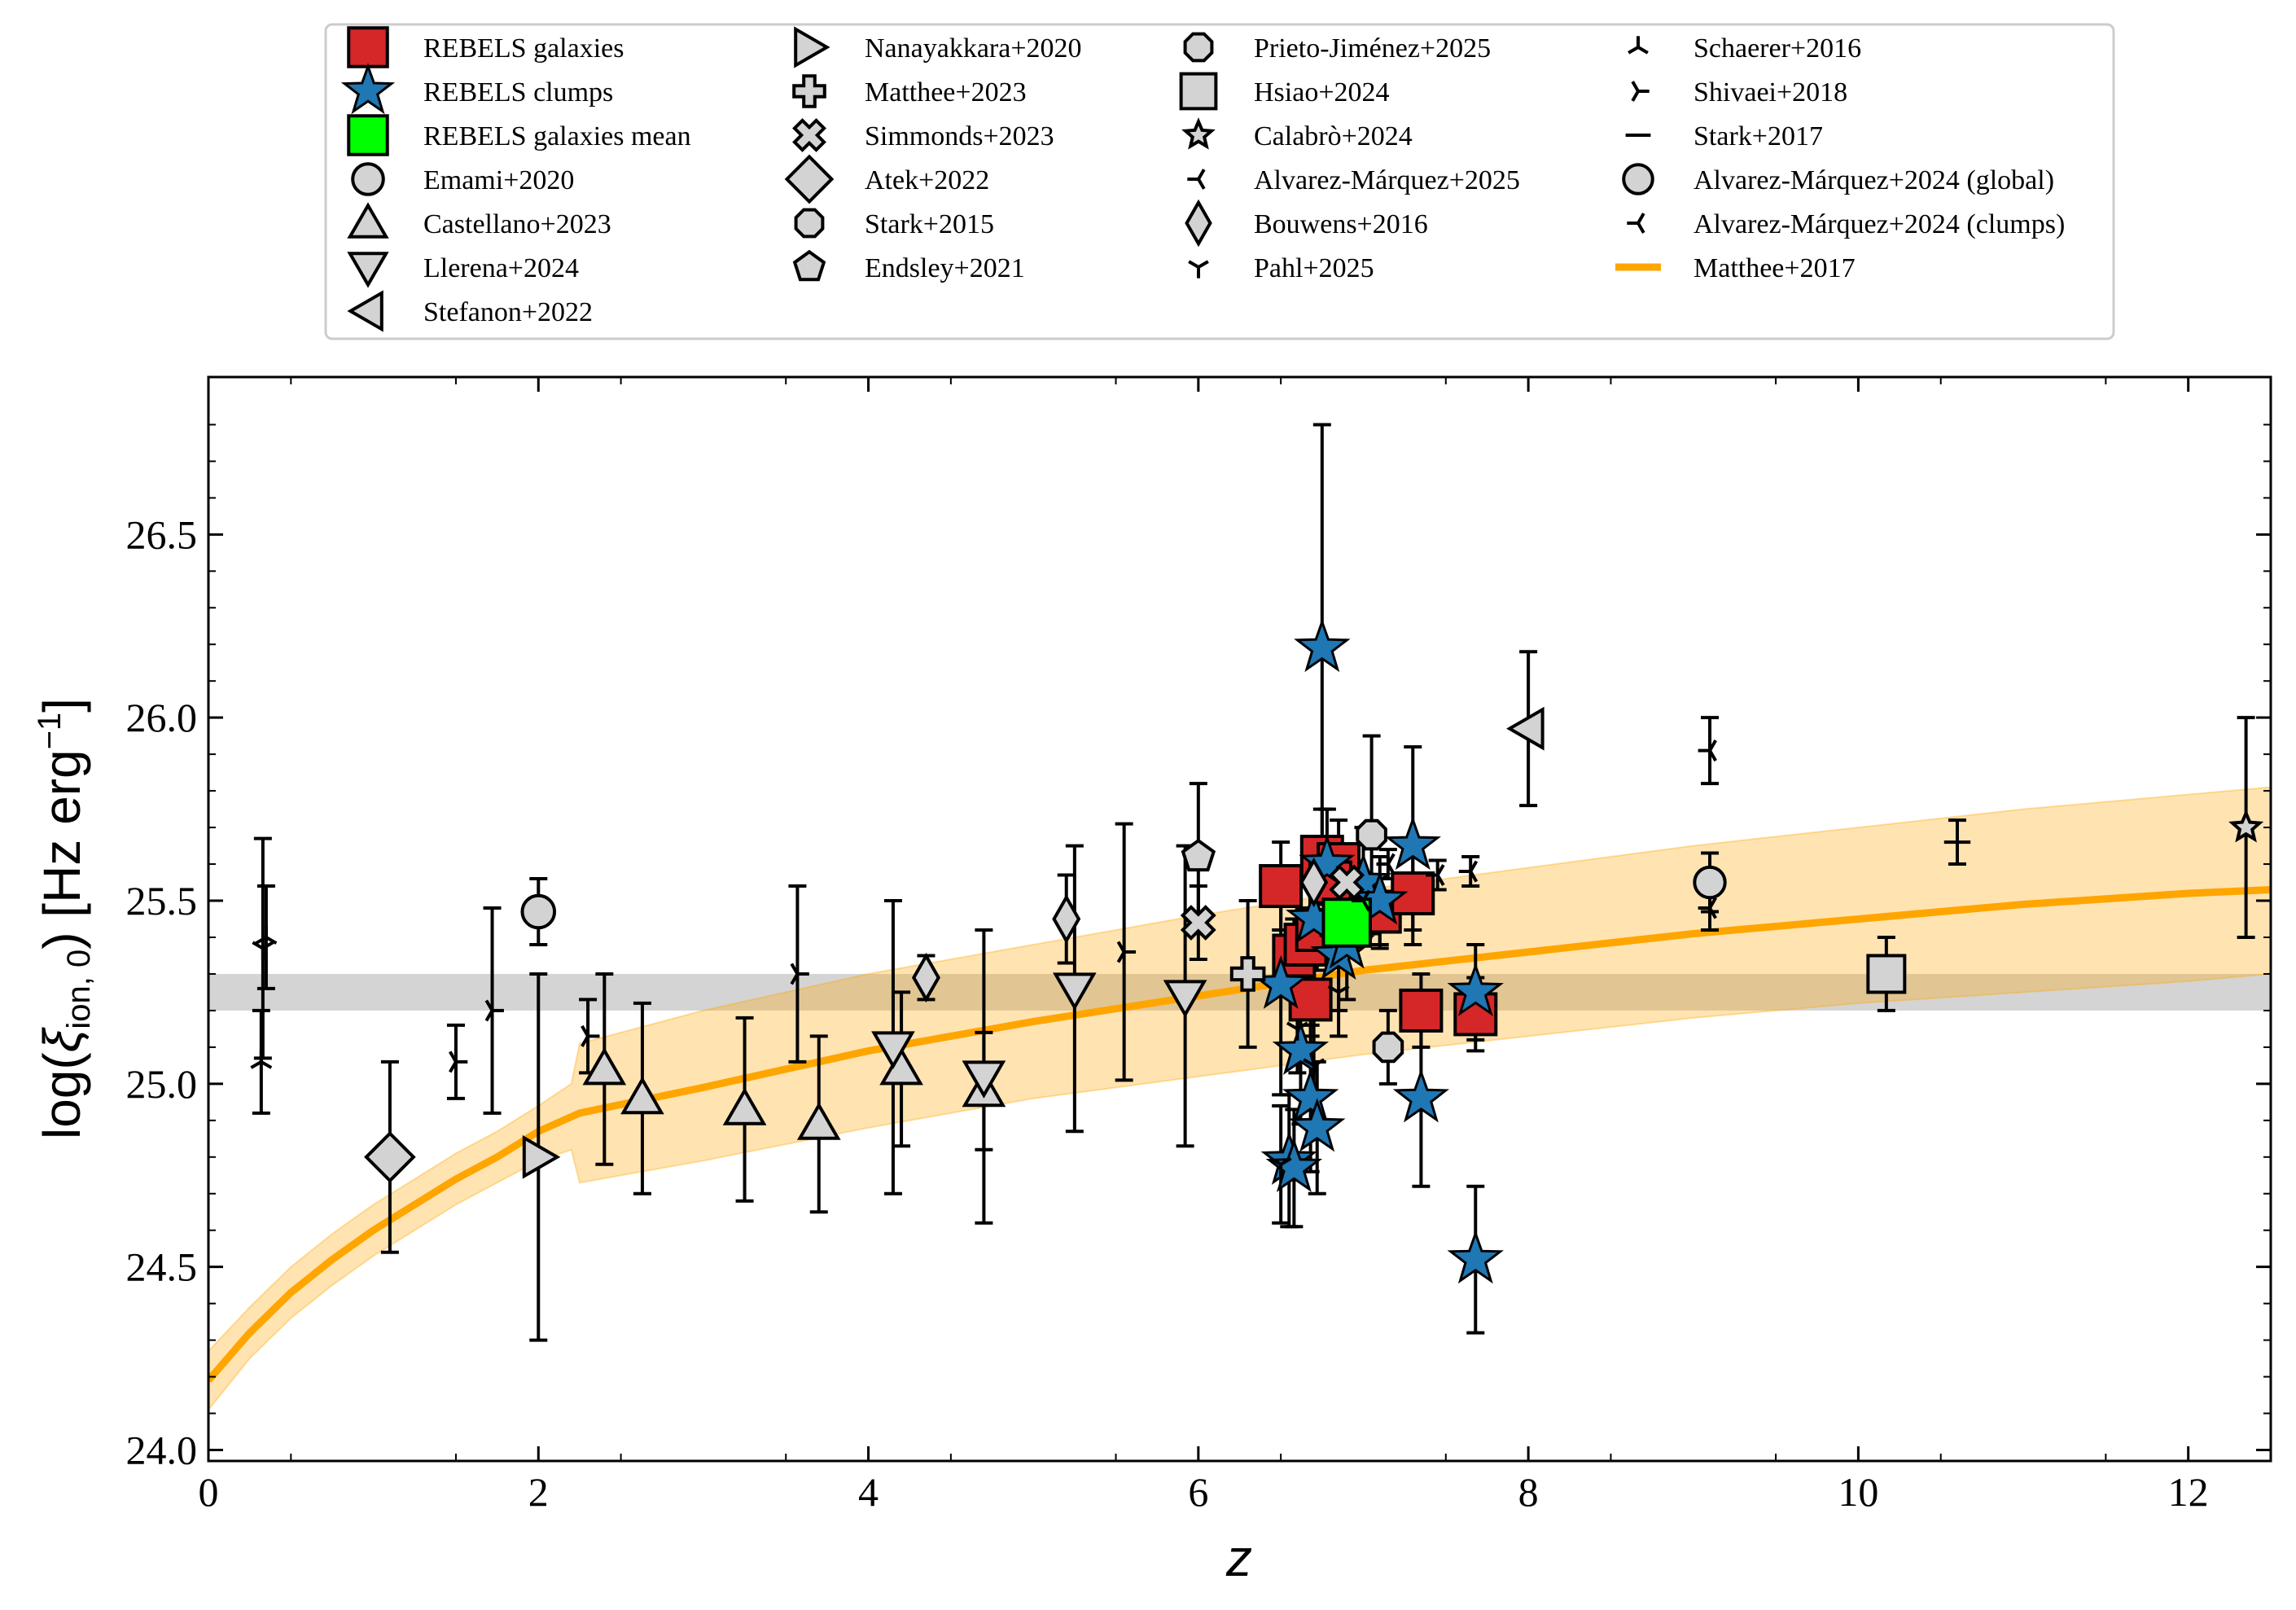 The height and width of the screenshot is (1610, 2296). I want to click on legend-label: Llerena+2024, so click(501, 268).